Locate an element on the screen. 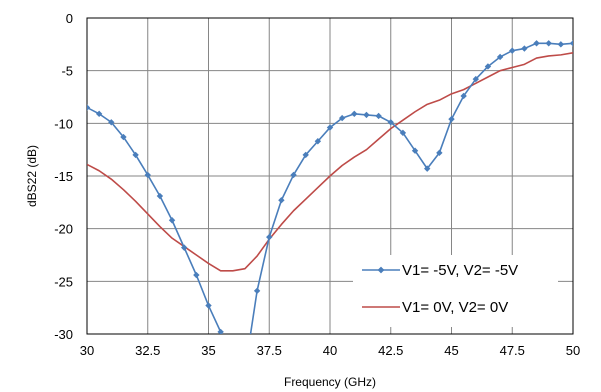 The image size is (601, 392). legend-label-1: V1= -5V, V2= -5V is located at coordinates (460, 270).